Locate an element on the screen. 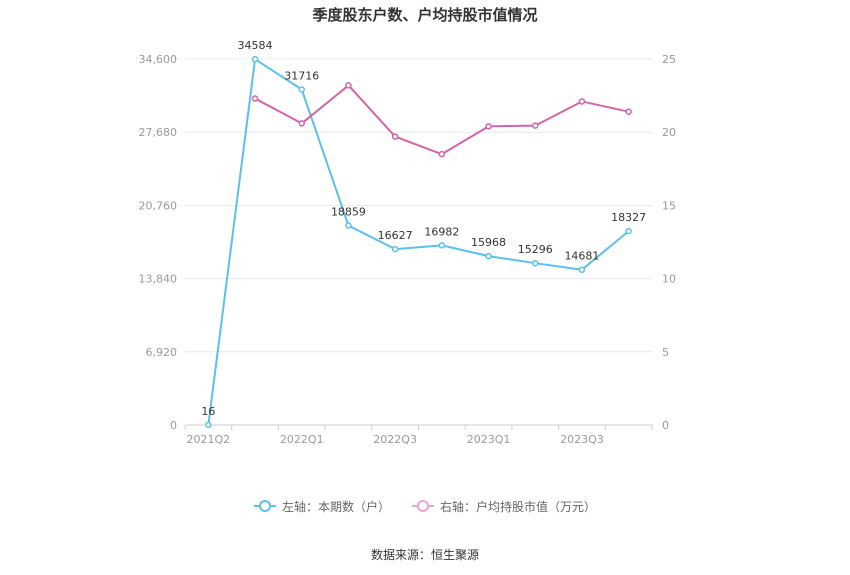  legend-label-left: 左轴：本期数（户） is located at coordinates (335, 506).